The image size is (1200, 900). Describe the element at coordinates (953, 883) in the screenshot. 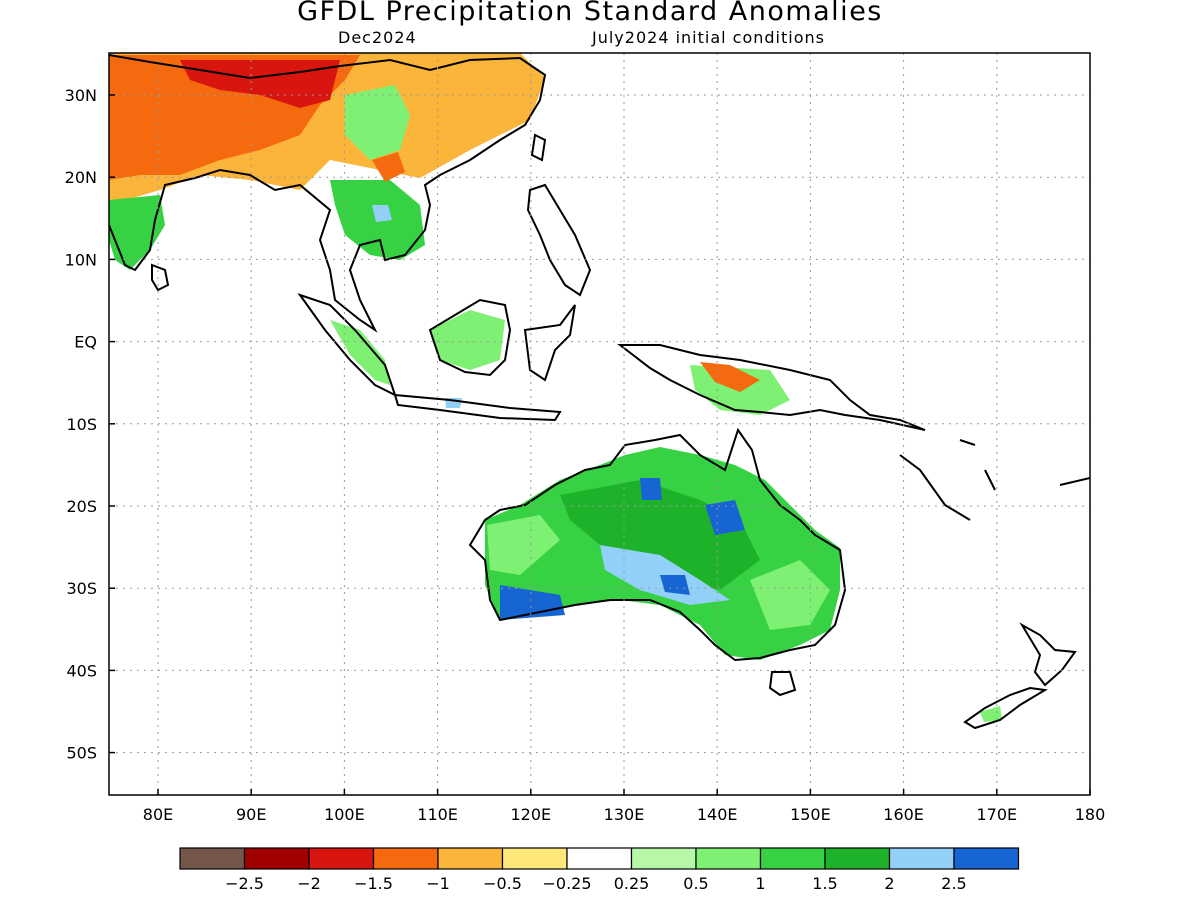

I see `colorbar-label: 2.5` at that location.